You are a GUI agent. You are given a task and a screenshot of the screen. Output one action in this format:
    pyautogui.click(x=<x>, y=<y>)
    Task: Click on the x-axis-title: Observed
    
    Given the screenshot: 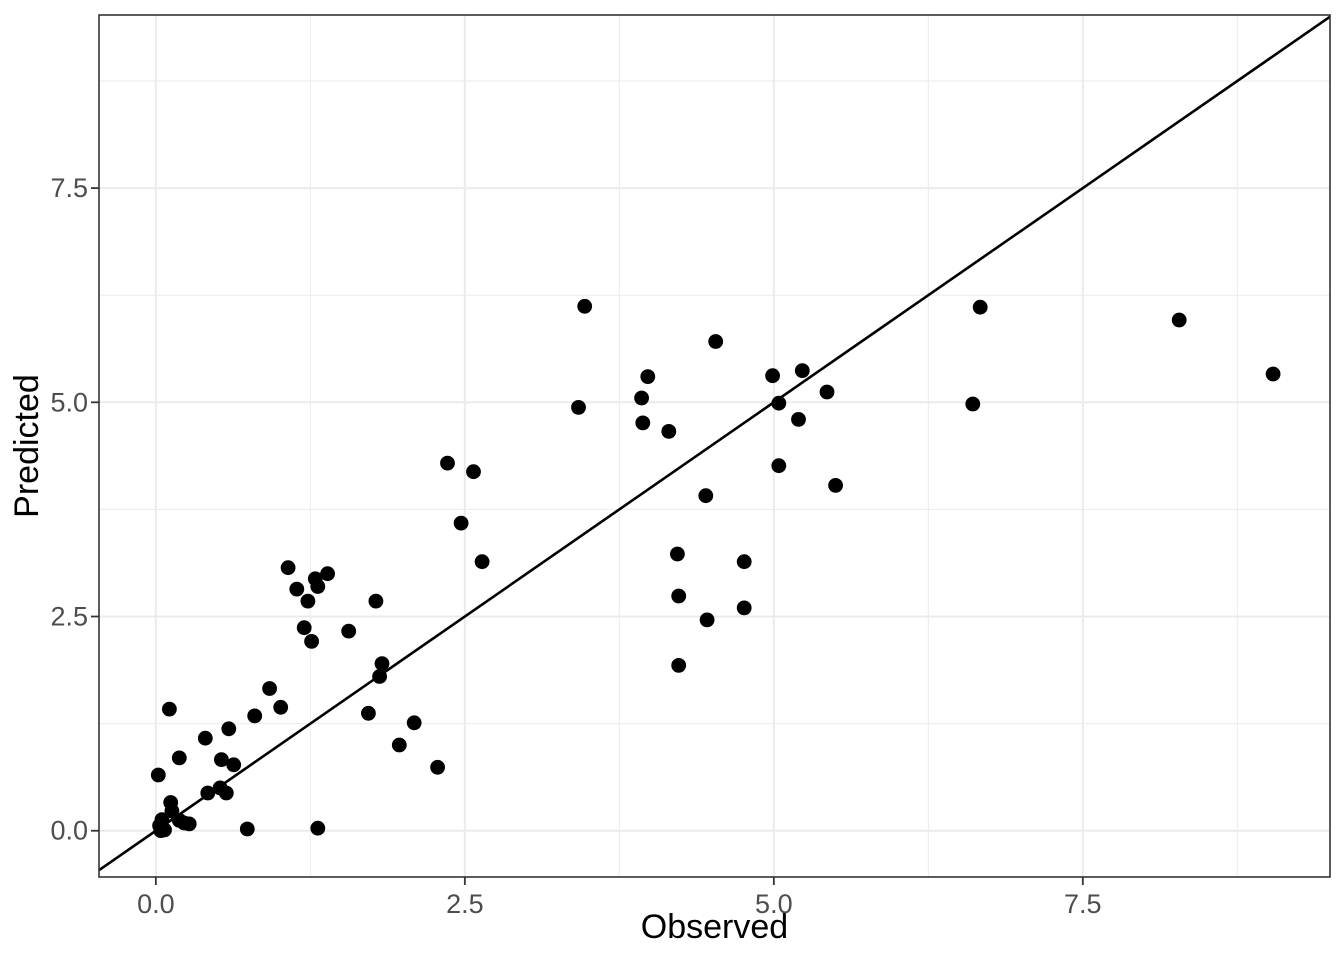 What is the action you would take?
    pyautogui.click(x=714, y=927)
    